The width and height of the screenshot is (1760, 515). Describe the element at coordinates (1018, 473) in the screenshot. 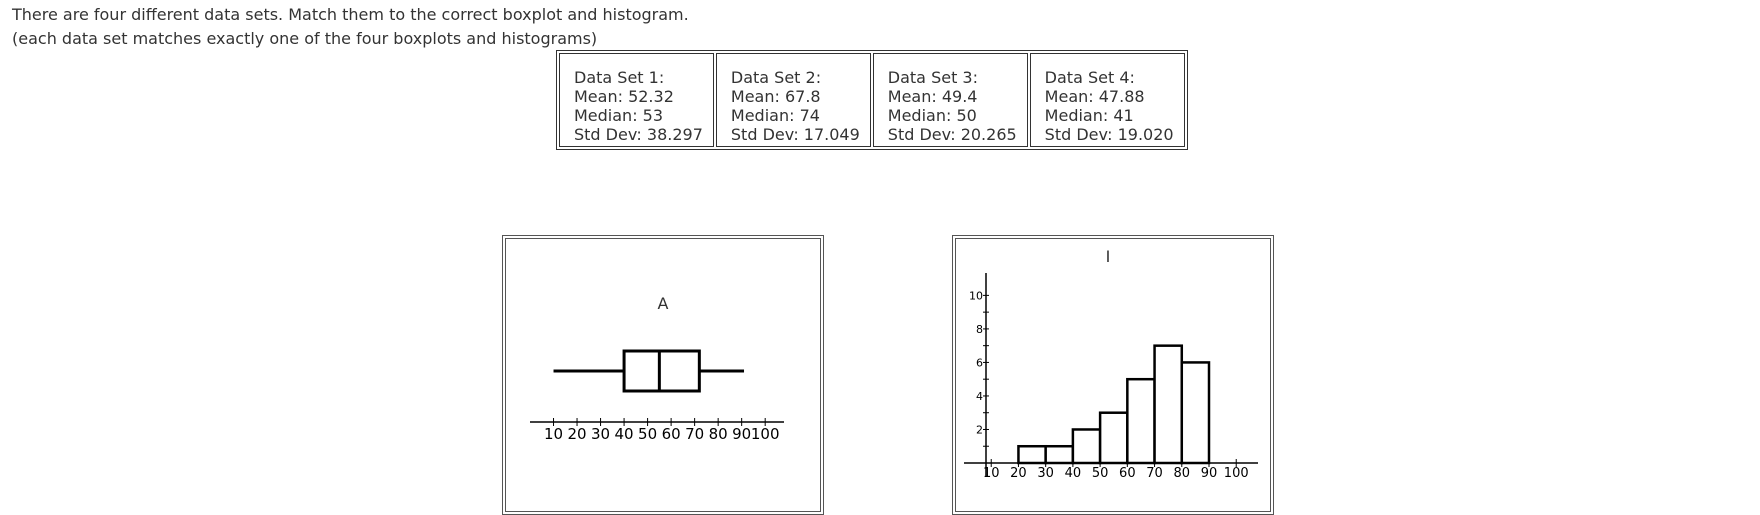

I see `histogram-x-tick-label: 20` at that location.